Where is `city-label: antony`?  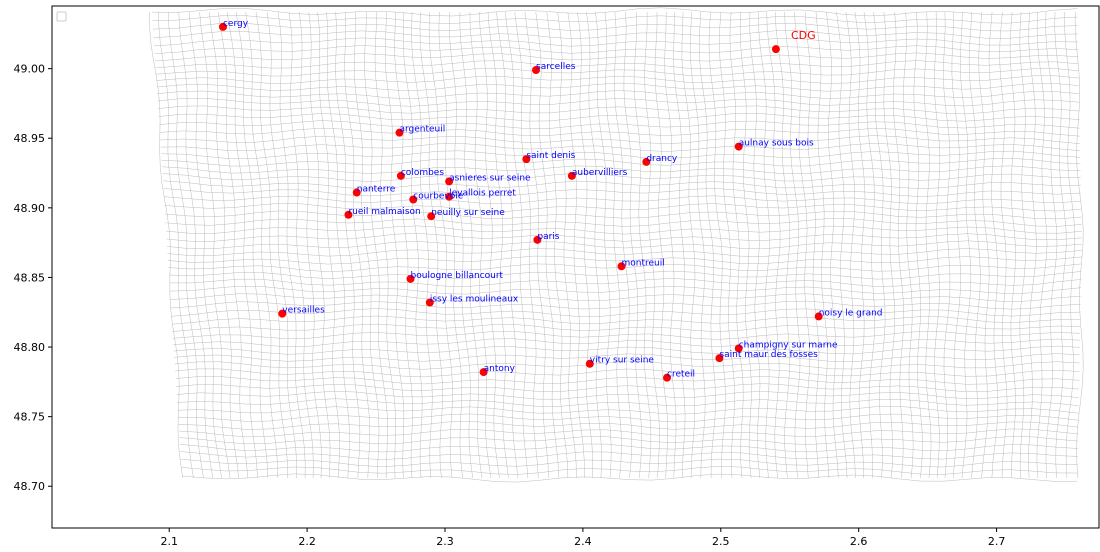
city-label: antony is located at coordinates (500, 369).